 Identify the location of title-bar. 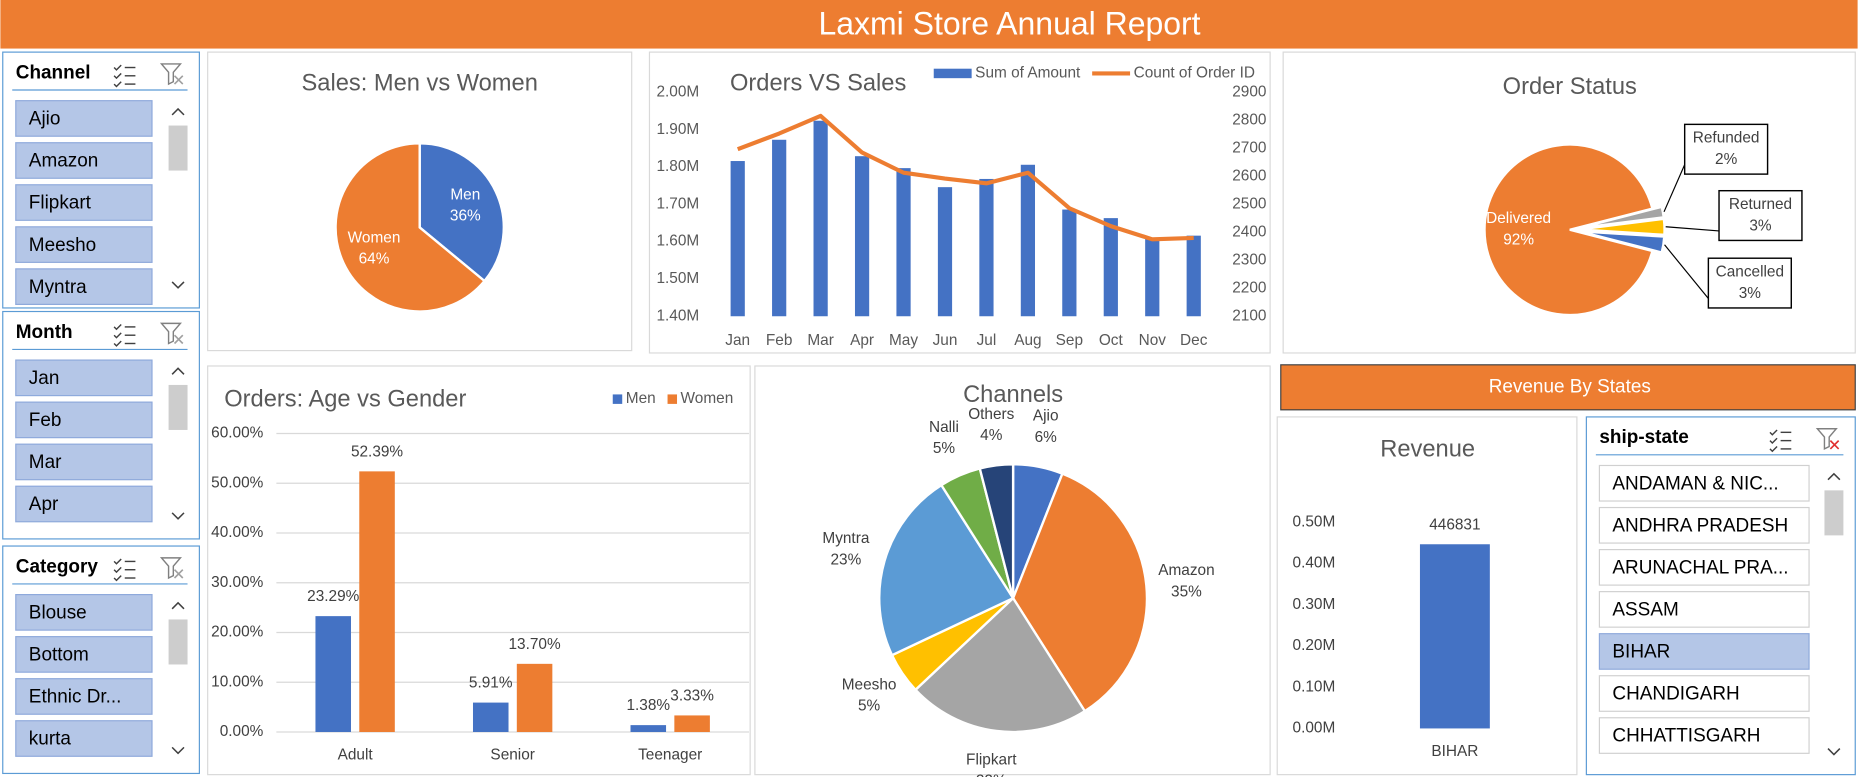
(929, 24).